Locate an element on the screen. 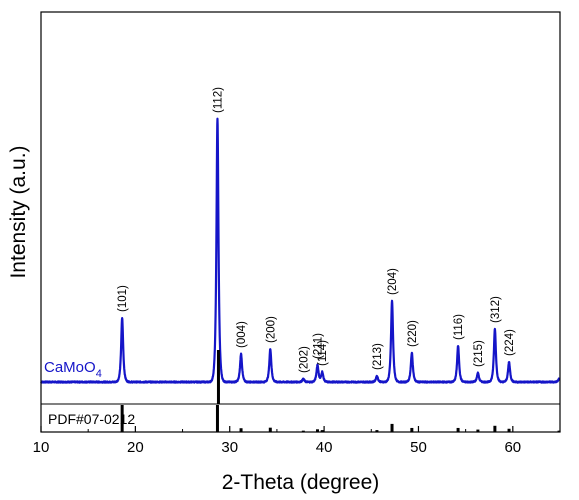 Image resolution: width=579 pixels, height=500 pixels. x-axis-title: 2-Theta (degree) is located at coordinates (301, 482).